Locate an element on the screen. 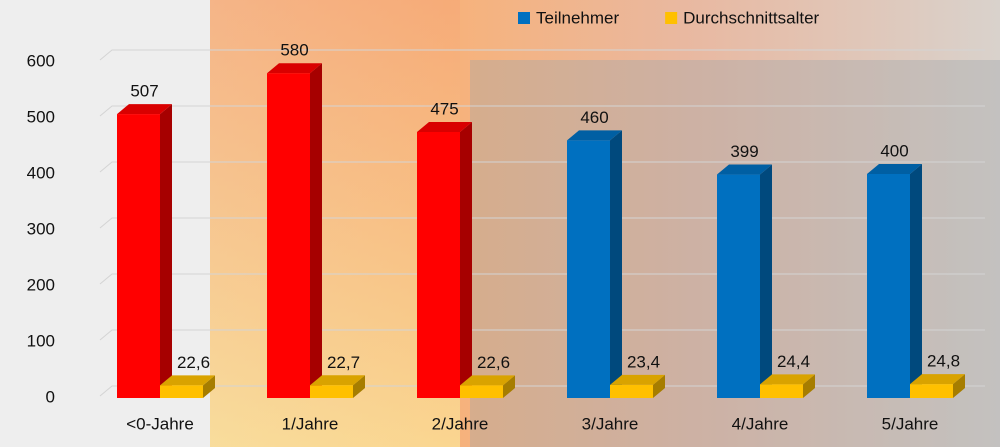 The image size is (1000, 447). data-label: 24,8 is located at coordinates (943, 361).